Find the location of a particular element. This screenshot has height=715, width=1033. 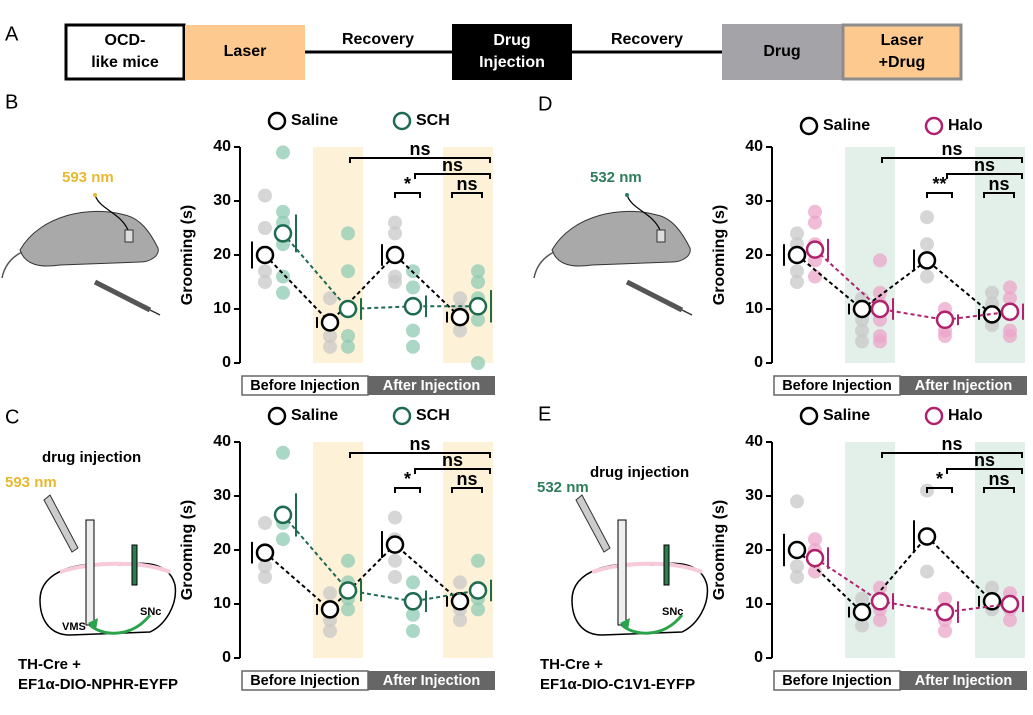

fiber is located at coordinates (111, 212).